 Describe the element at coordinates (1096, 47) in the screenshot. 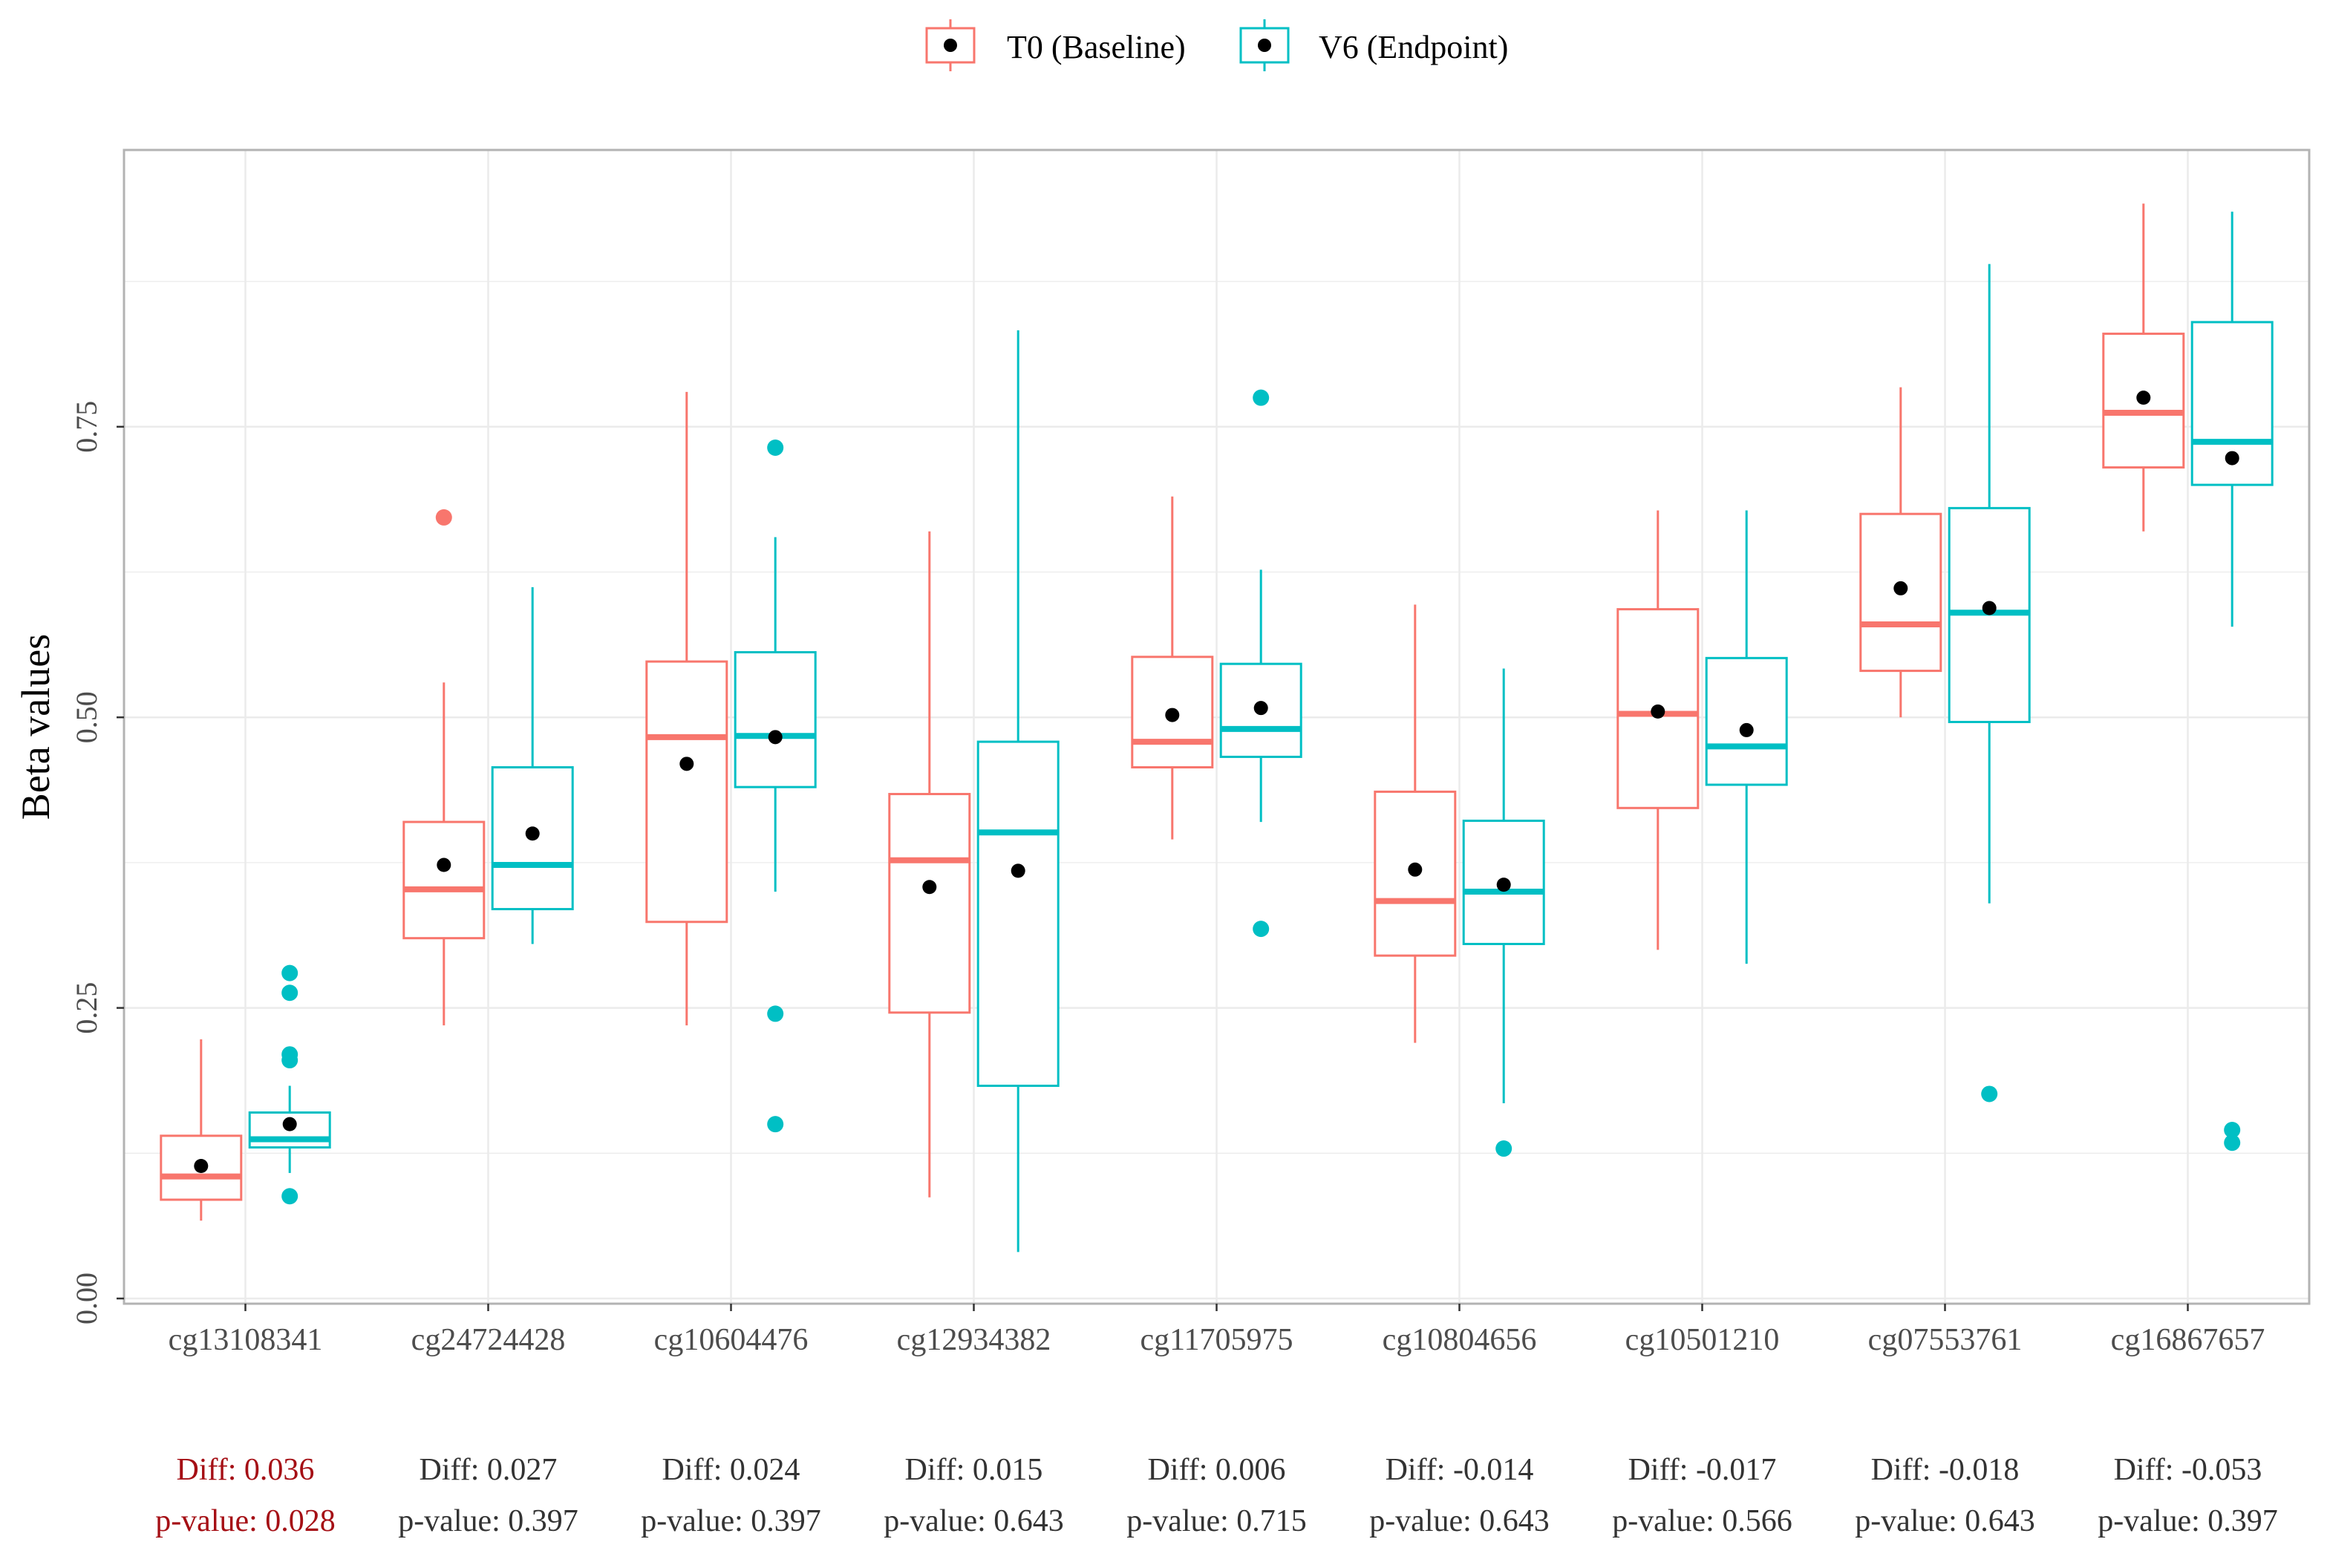

I see `legend-label-t0: T0 (Baseline)` at that location.